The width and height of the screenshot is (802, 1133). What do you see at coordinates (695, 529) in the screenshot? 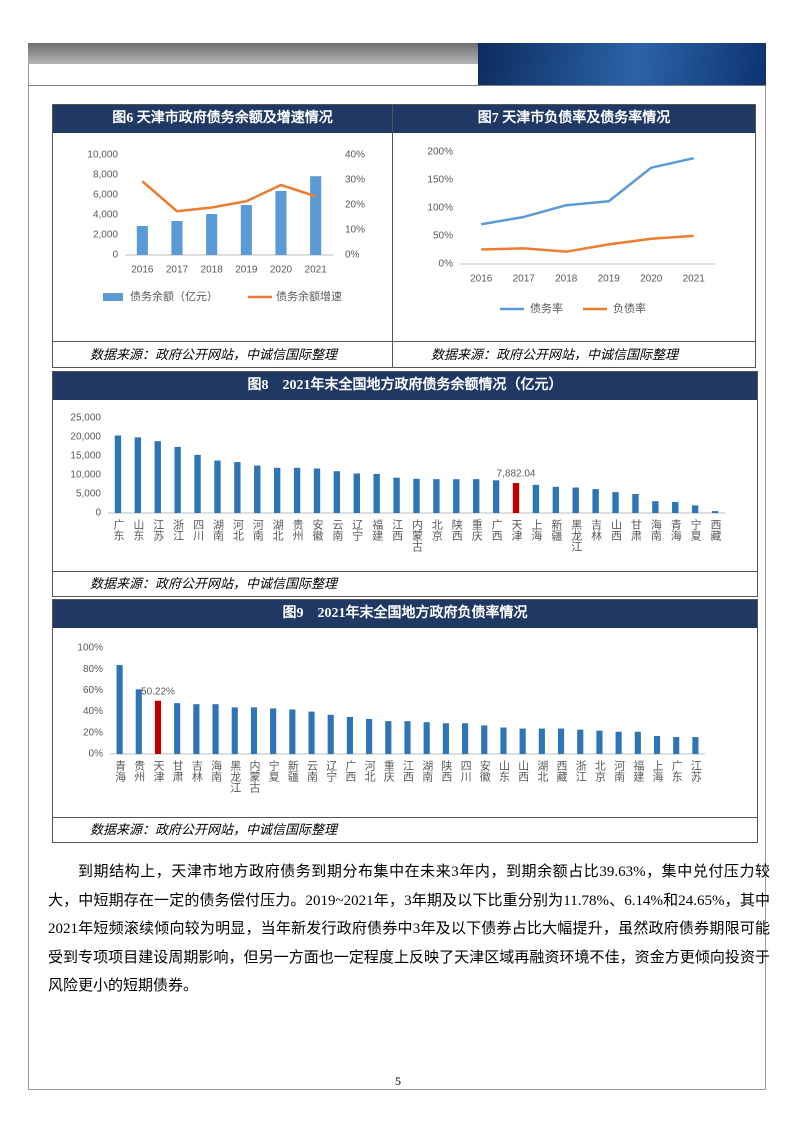
I see `x-tick-label: 宁夏` at bounding box center [695, 529].